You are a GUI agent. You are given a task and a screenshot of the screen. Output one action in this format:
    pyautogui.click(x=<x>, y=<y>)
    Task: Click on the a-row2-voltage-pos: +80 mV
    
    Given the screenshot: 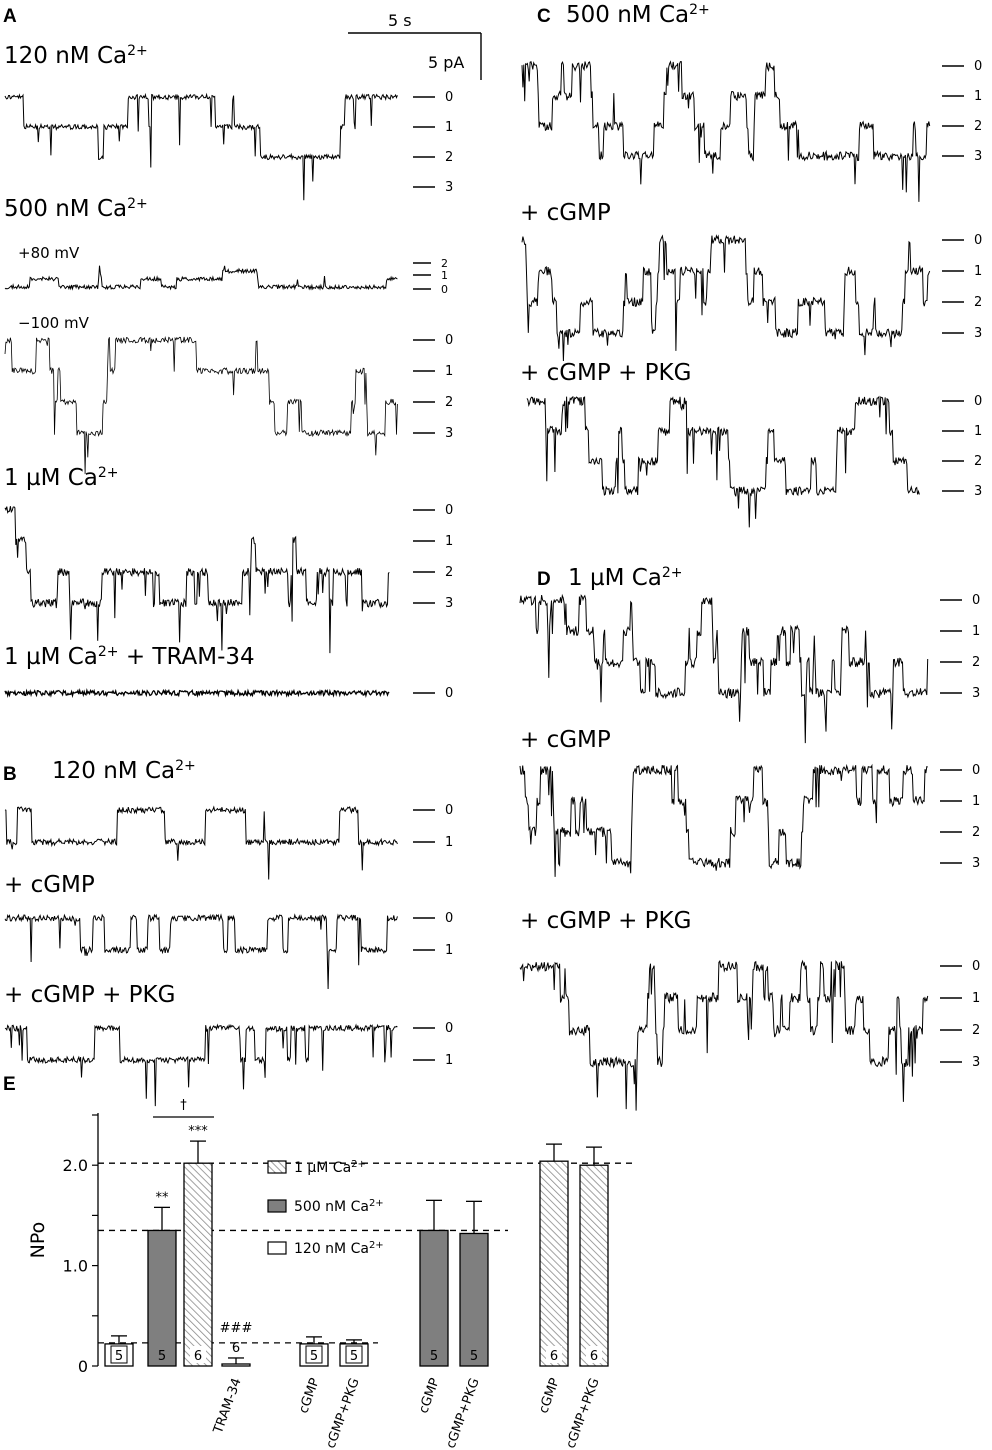 What is the action you would take?
    pyautogui.click(x=49, y=253)
    